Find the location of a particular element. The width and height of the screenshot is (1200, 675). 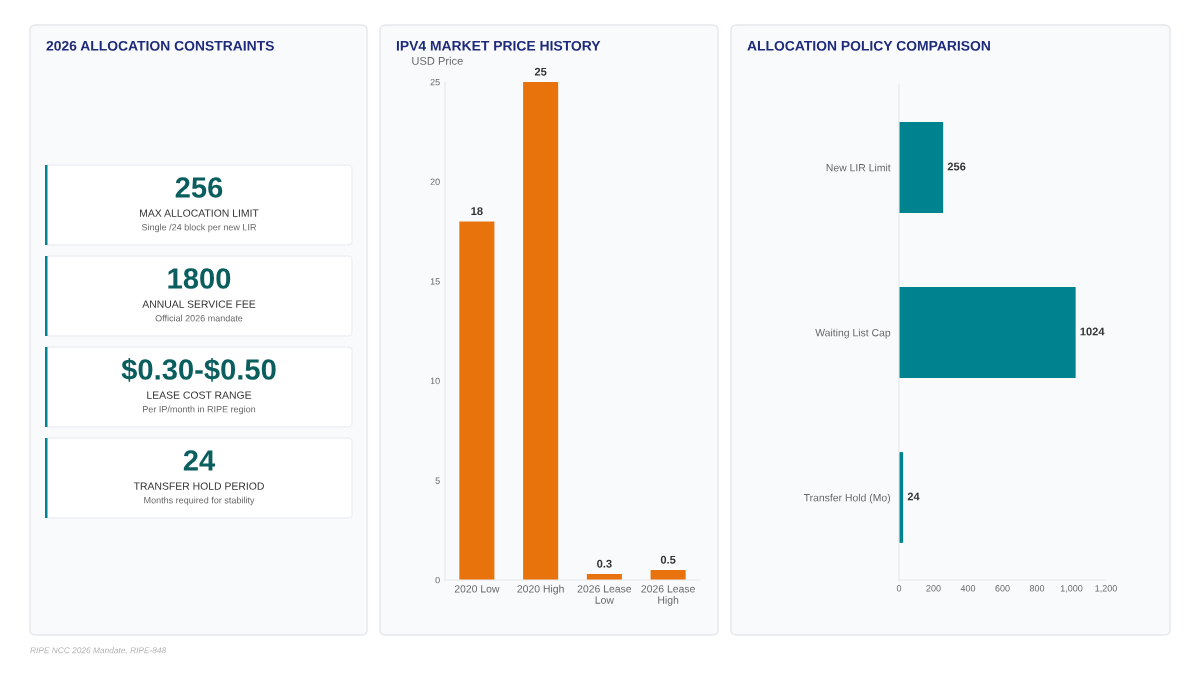

x-tick-label: 800 is located at coordinates (1037, 588).